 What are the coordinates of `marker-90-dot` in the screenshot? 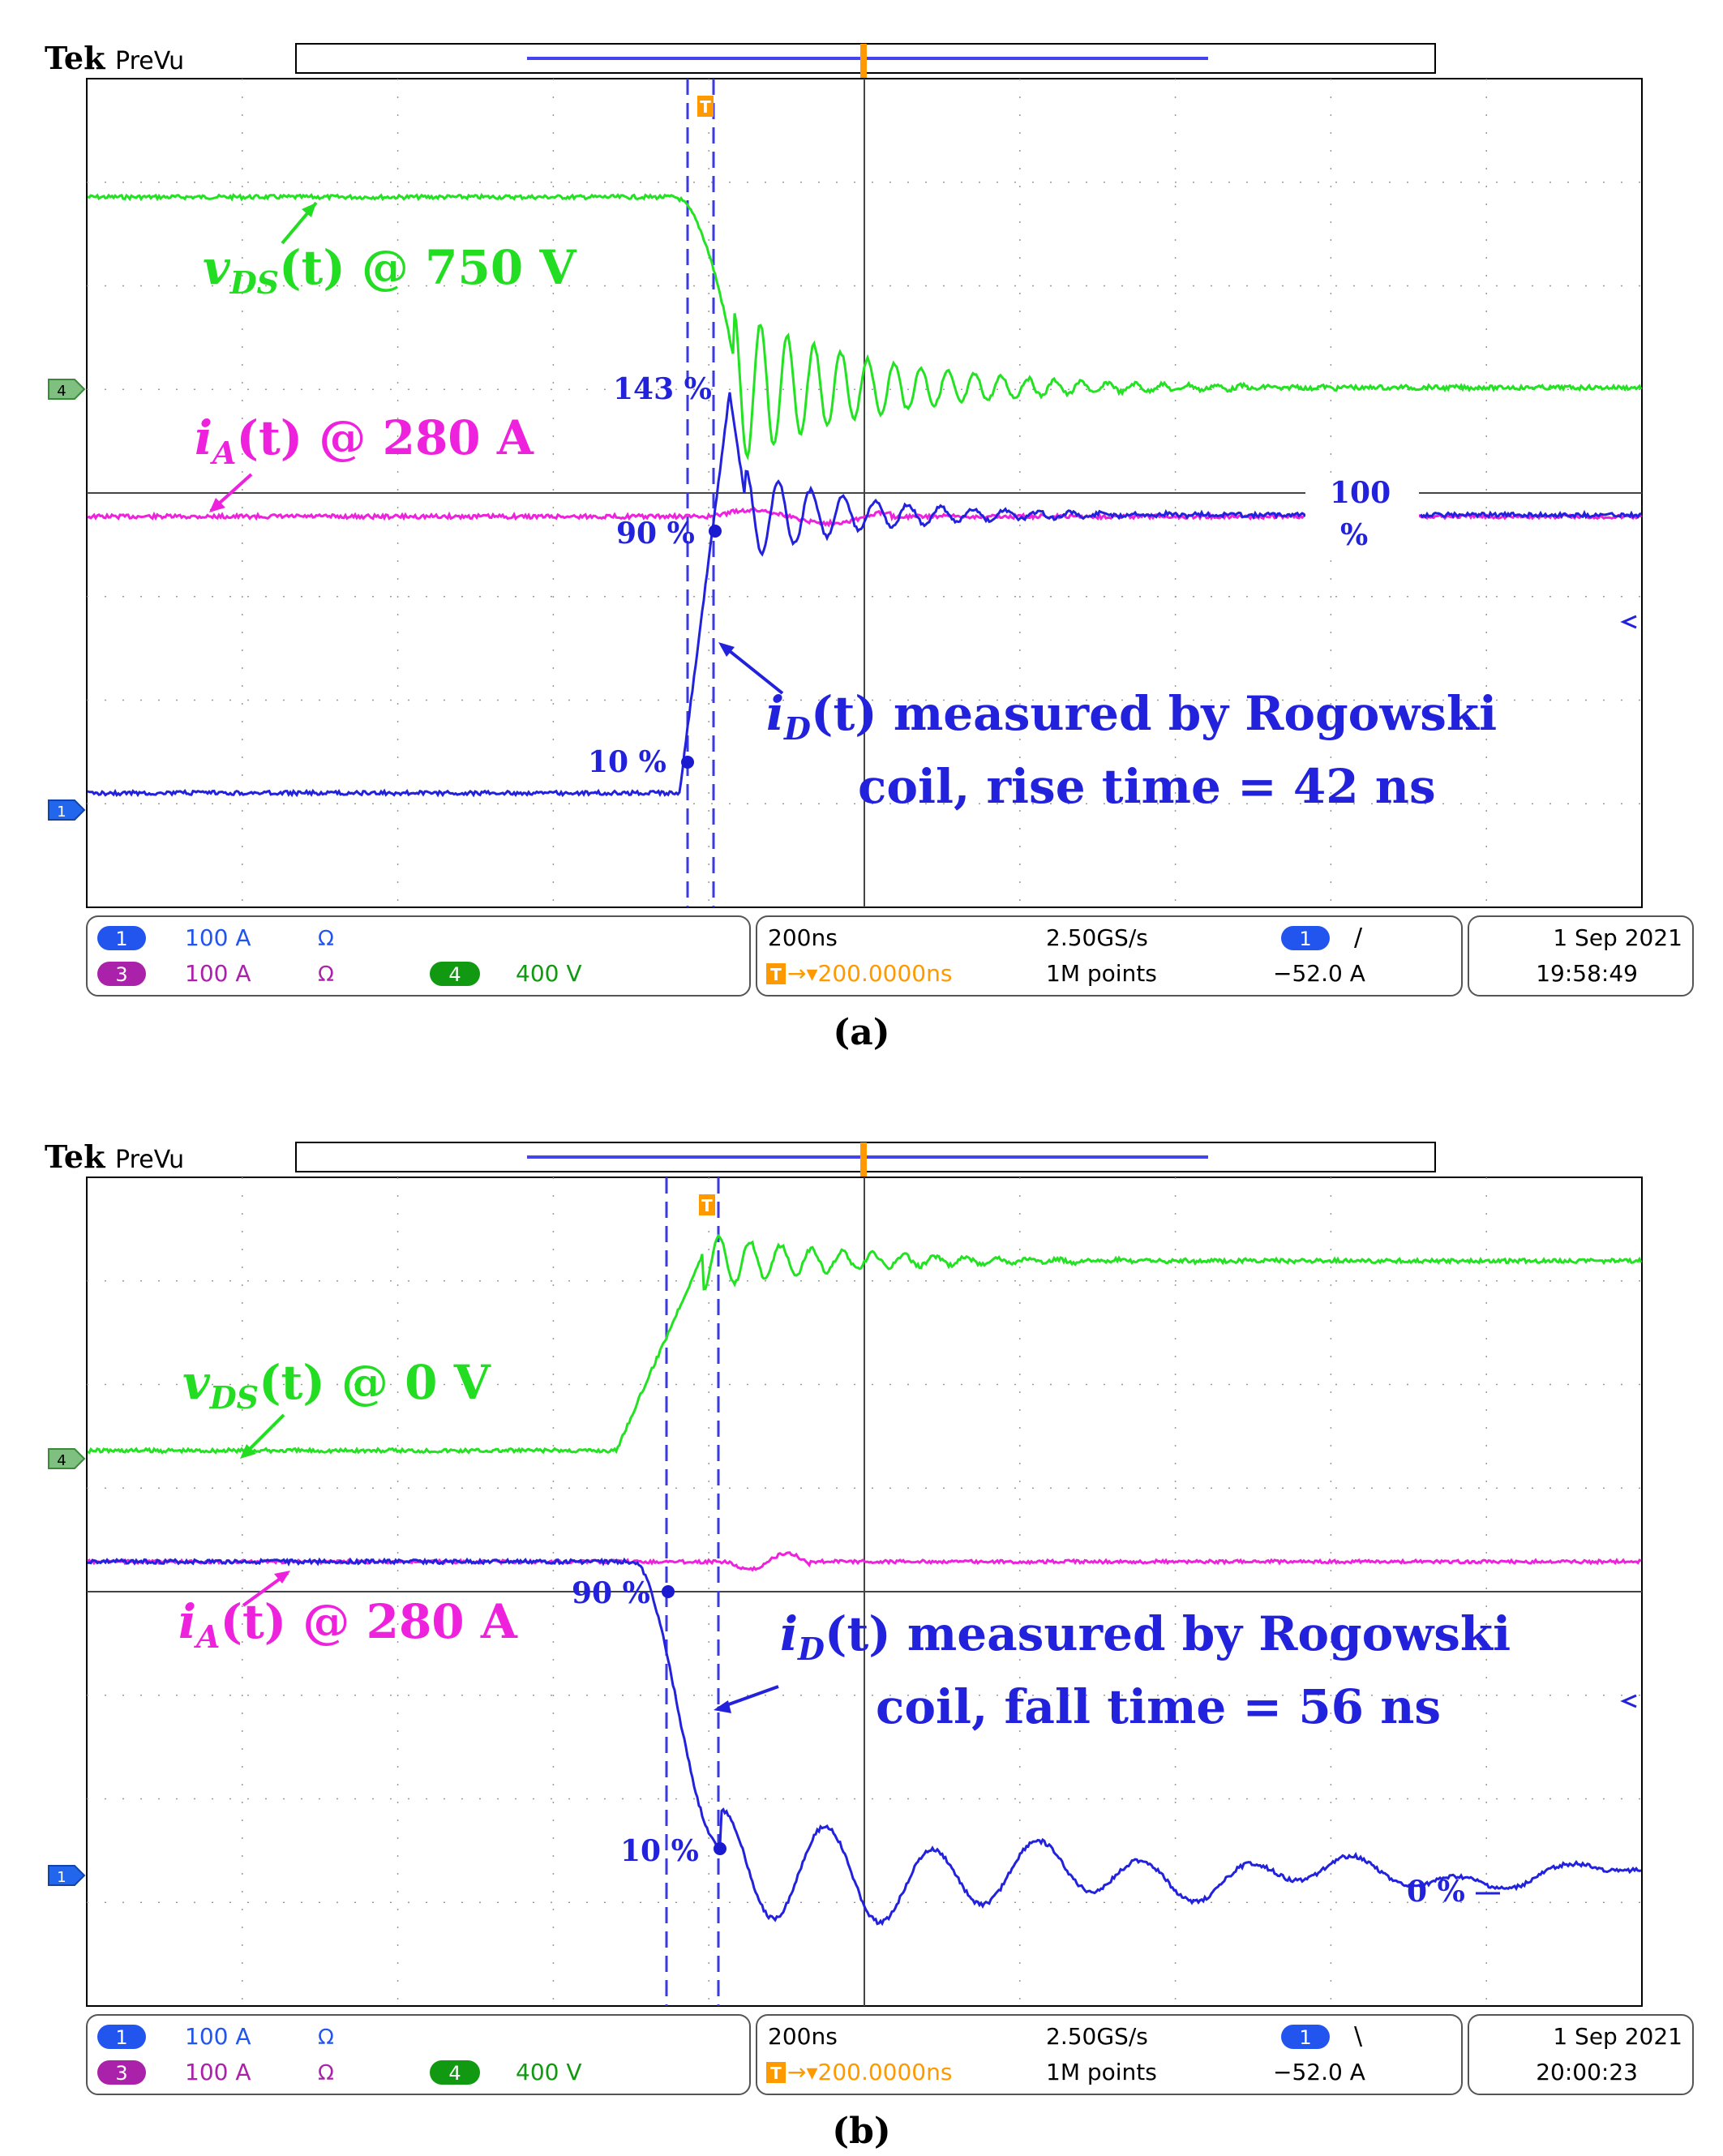 It's located at (715, 531).